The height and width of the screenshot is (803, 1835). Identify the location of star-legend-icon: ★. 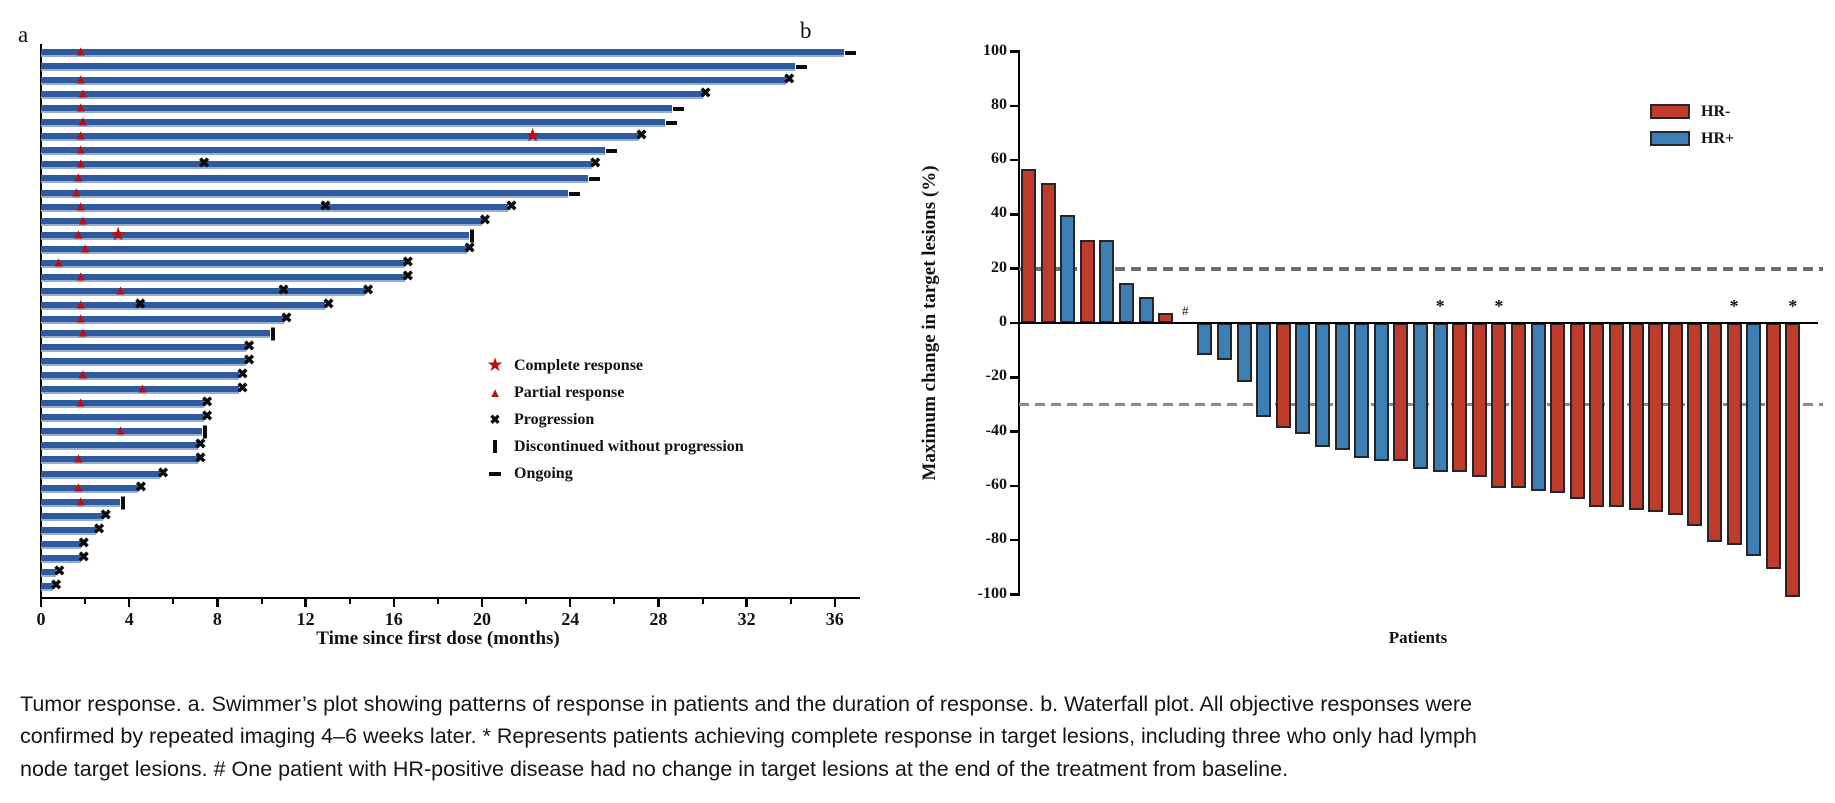
(495, 365).